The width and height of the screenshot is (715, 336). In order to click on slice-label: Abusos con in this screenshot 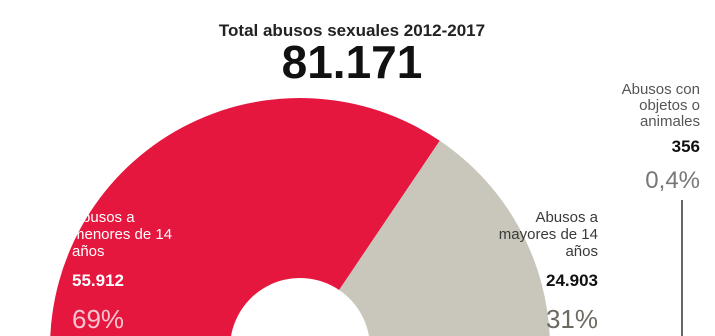, I will do `click(661, 89)`.